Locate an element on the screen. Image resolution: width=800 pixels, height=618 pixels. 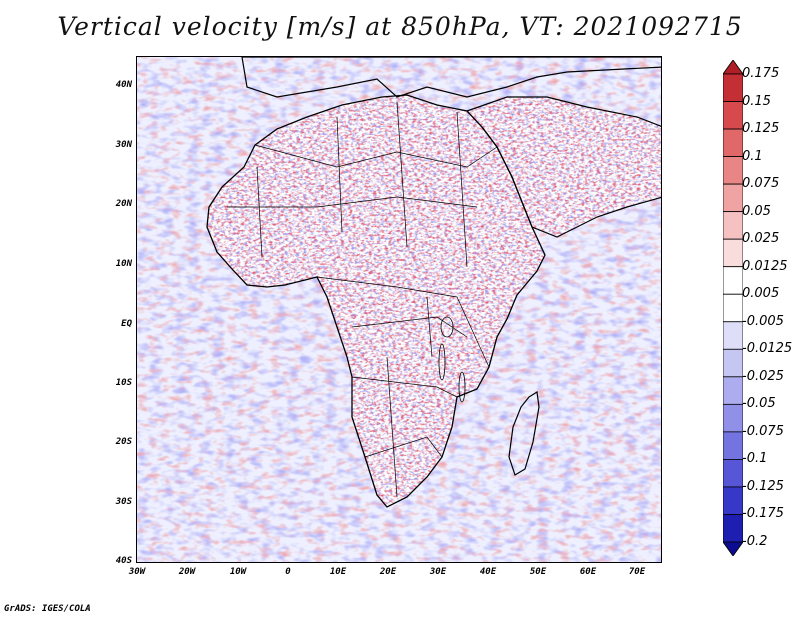
grads-credit: GrADS: IGES/COLA is located at coordinates (47, 609).